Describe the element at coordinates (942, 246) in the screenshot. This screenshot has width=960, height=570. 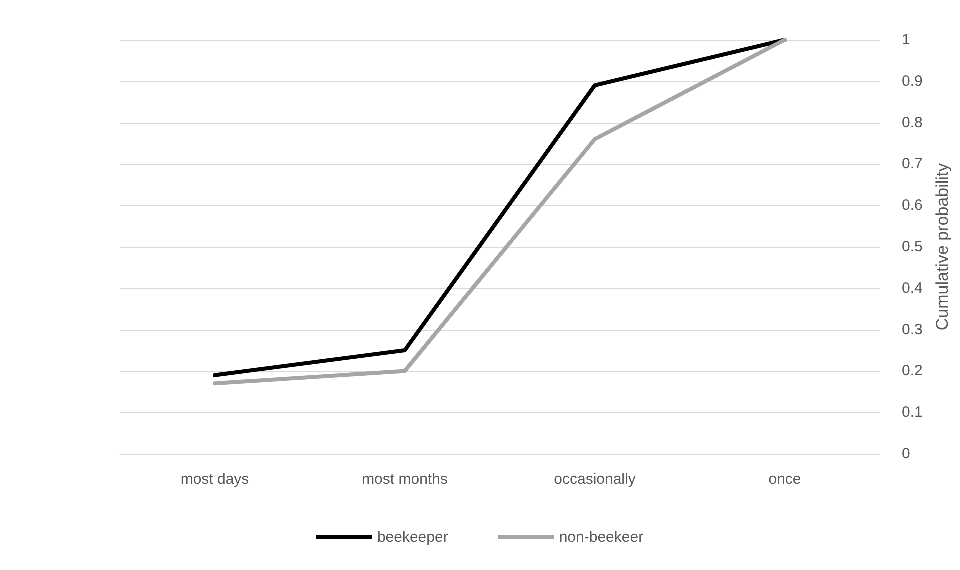
I see `y-axis-title: Cumulative probability` at that location.